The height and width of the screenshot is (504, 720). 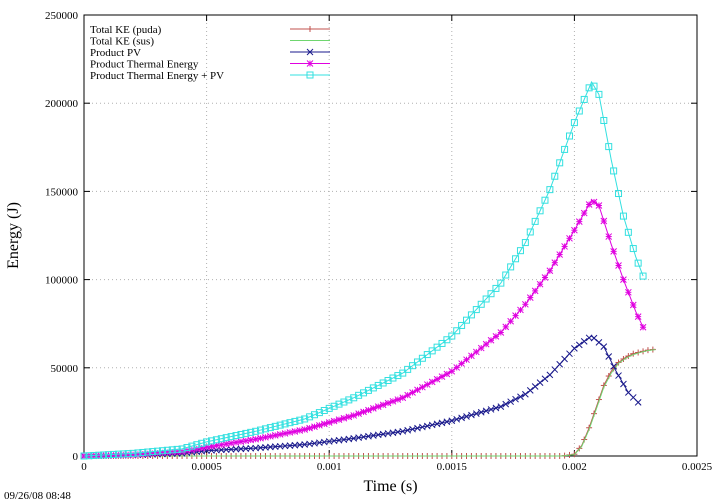 I want to click on legend-marker, so click(x=310, y=52).